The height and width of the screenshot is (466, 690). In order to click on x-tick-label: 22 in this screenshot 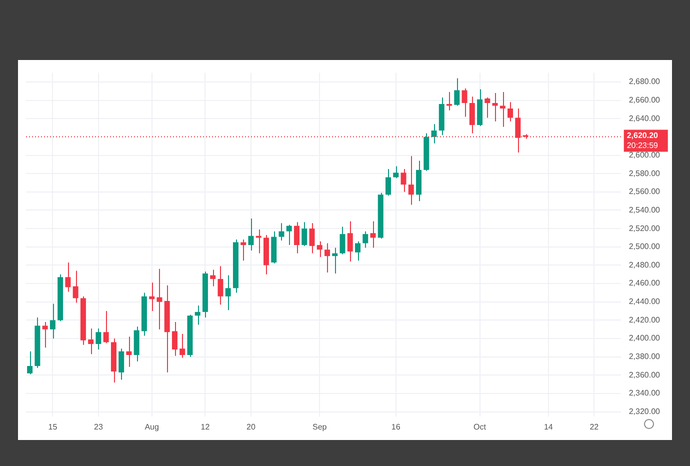, I will do `click(595, 427)`.